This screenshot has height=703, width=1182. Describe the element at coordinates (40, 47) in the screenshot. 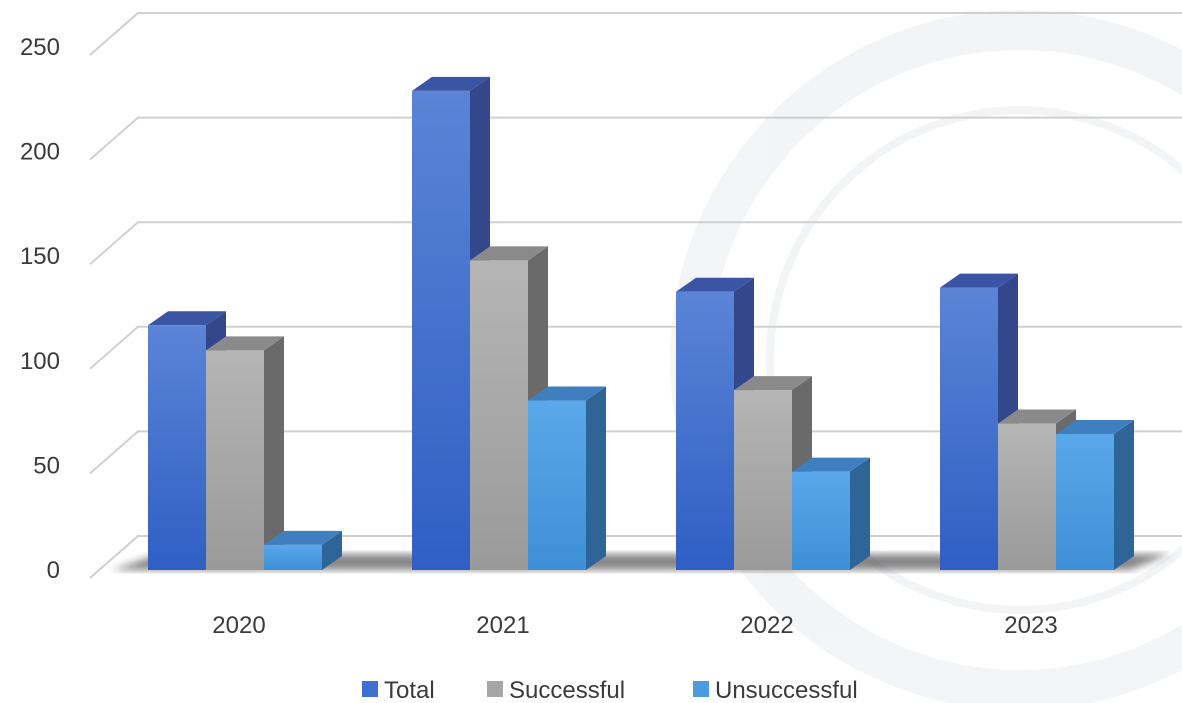

I see `y-tick-label: 250` at that location.